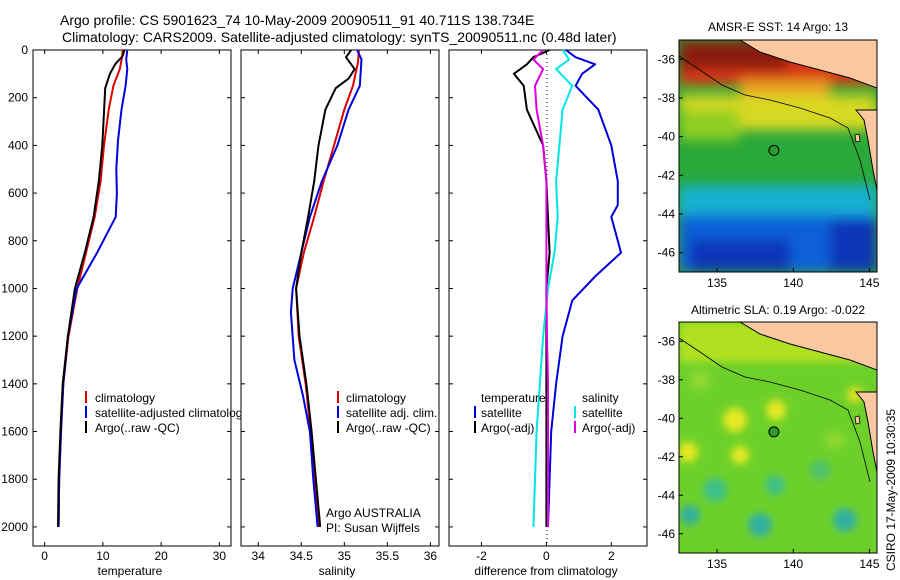 This screenshot has height=580, width=900. Describe the element at coordinates (171, 413) in the screenshot. I see `legend-label-satellite: satellite-adjusted climatology` at that location.